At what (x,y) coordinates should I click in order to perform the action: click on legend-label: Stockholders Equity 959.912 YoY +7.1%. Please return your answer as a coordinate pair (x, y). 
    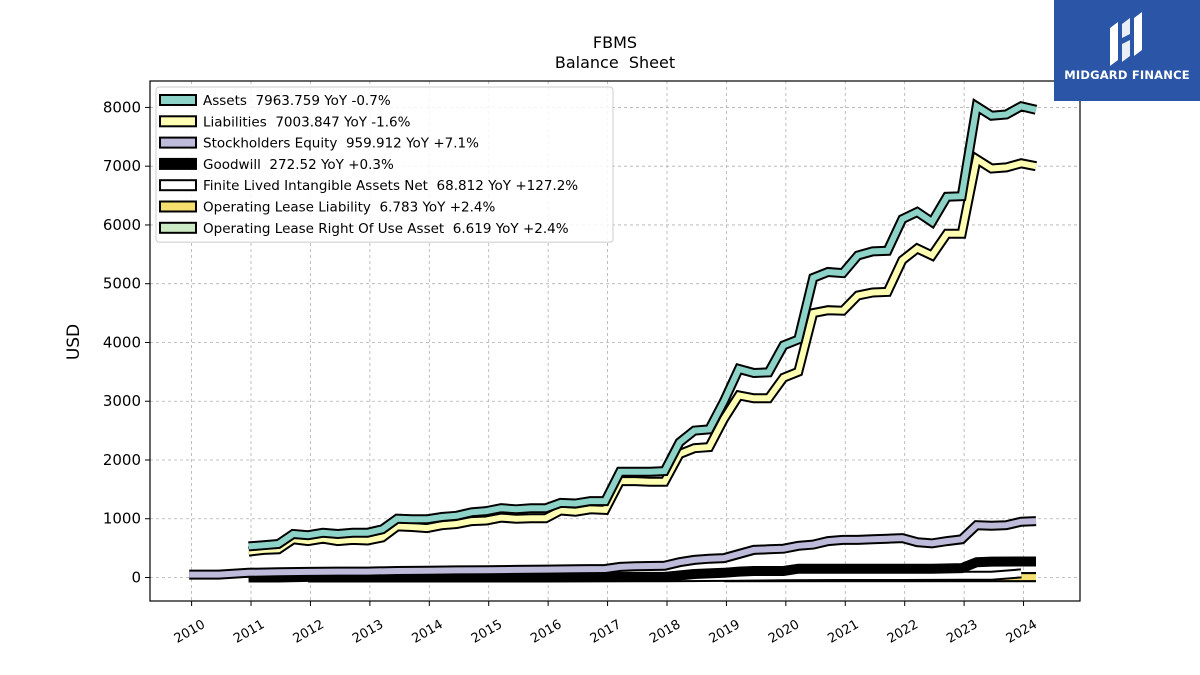
    Looking at the image, I should click on (341, 144).